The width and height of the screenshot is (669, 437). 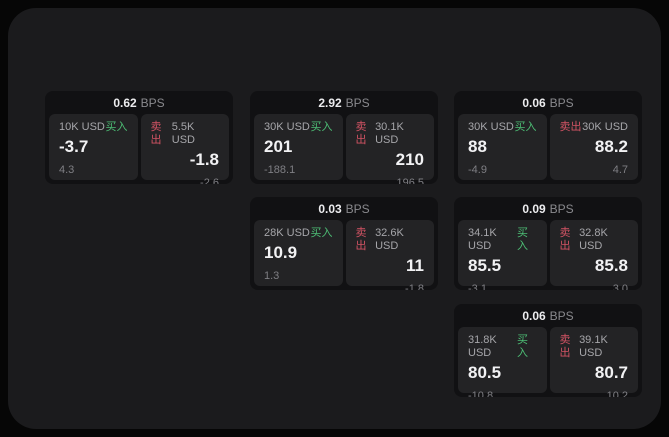 What do you see at coordinates (482, 239) in the screenshot?
I see `buy-amount: 34.1K USD` at bounding box center [482, 239].